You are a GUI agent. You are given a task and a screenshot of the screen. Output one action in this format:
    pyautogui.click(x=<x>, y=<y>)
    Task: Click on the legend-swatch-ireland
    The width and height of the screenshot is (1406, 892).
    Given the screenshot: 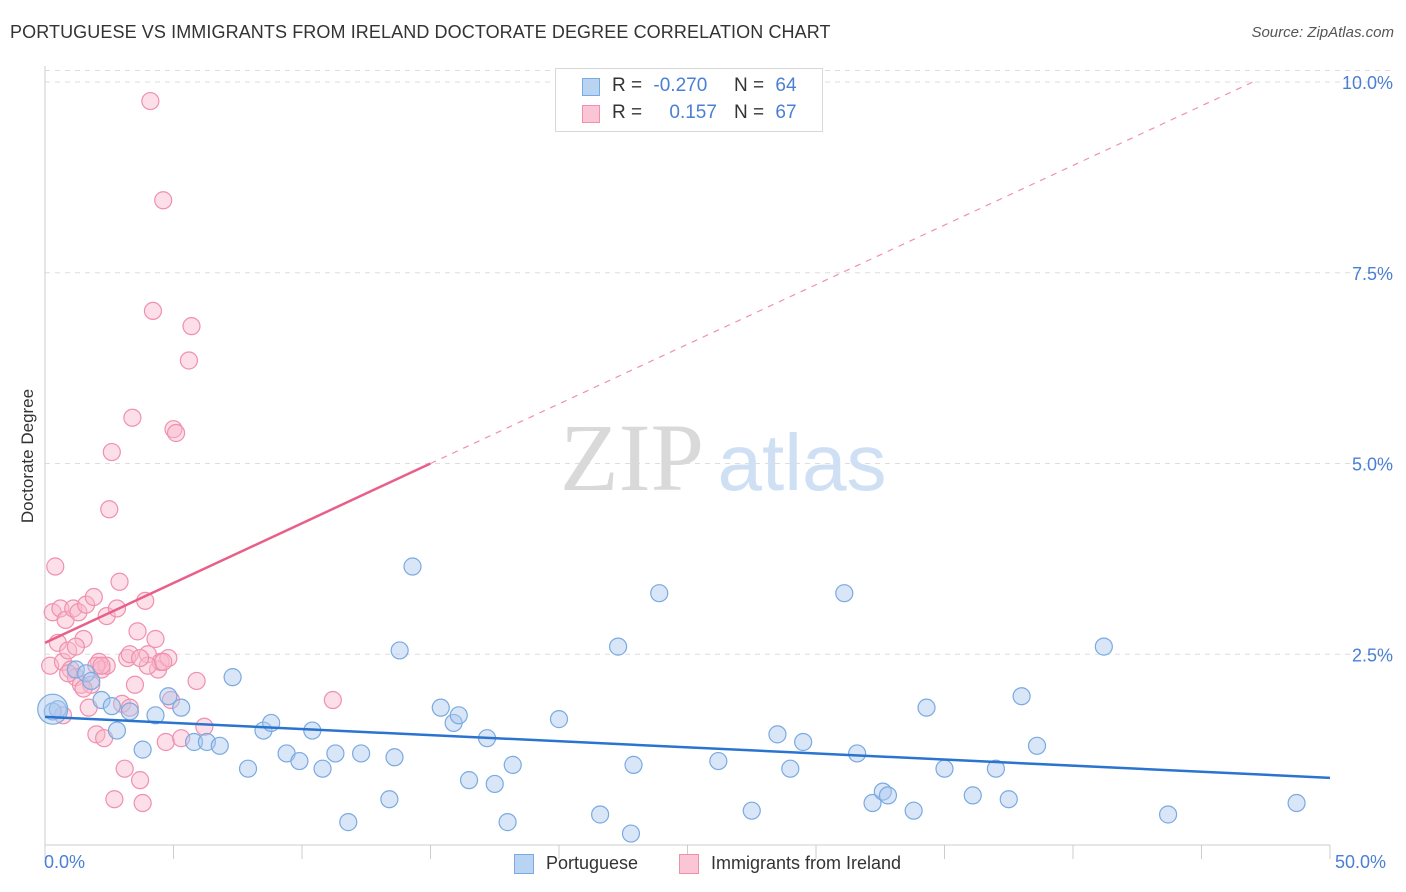 What is the action you would take?
    pyautogui.click(x=591, y=114)
    